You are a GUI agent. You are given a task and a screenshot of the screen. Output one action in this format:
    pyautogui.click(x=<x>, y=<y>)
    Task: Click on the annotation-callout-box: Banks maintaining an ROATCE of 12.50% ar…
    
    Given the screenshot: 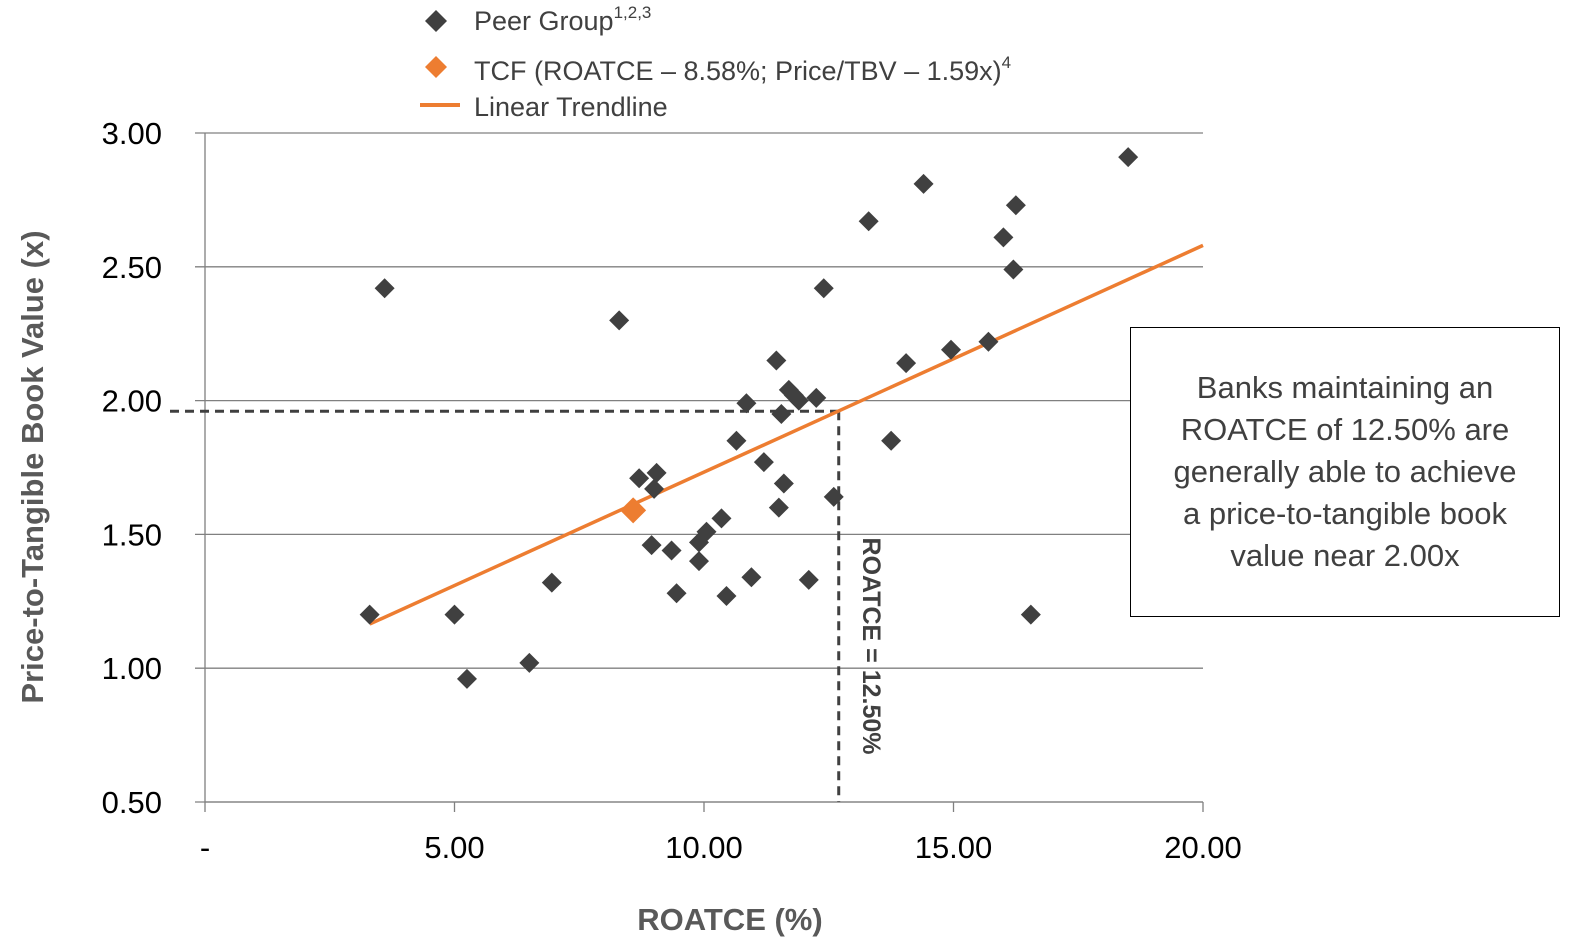 What is the action you would take?
    pyautogui.click(x=1345, y=472)
    